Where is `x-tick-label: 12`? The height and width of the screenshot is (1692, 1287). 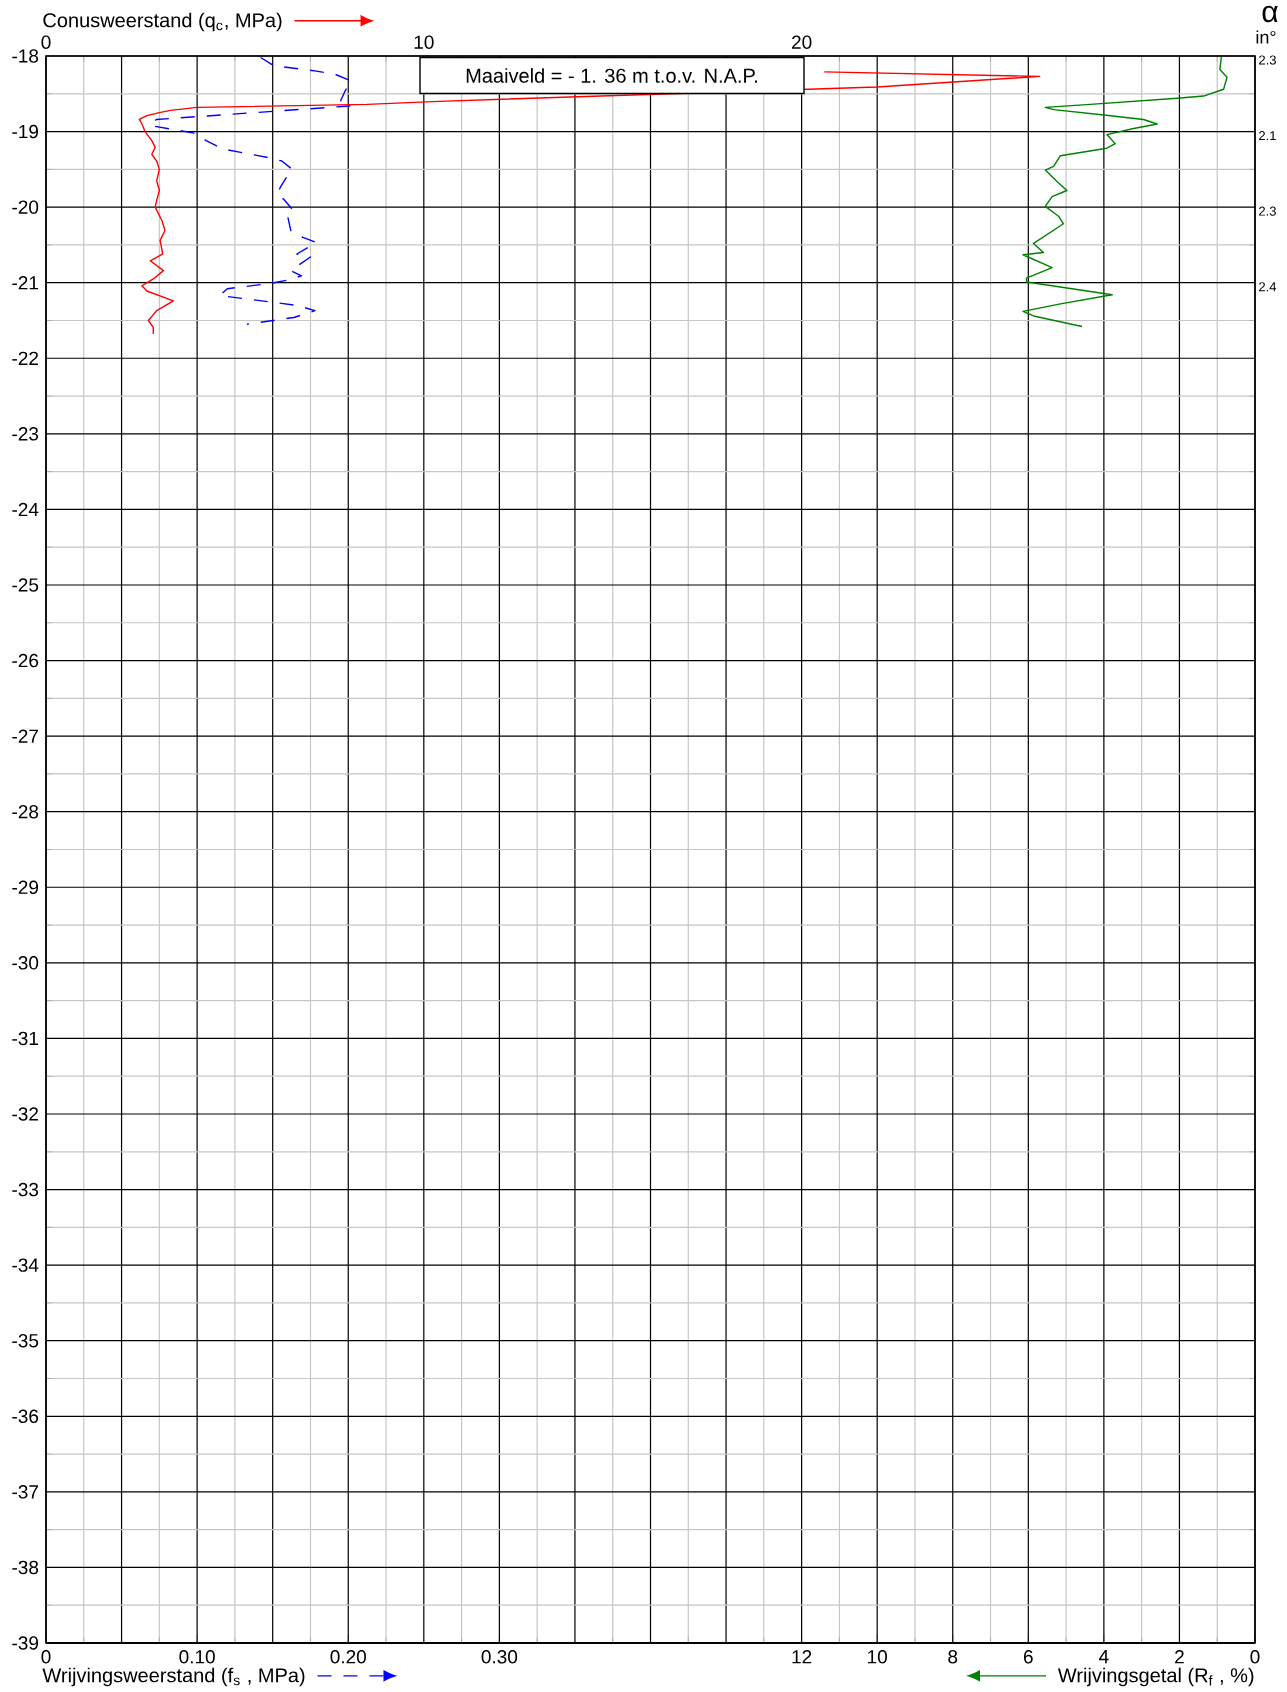 x-tick-label: 12 is located at coordinates (802, 1657).